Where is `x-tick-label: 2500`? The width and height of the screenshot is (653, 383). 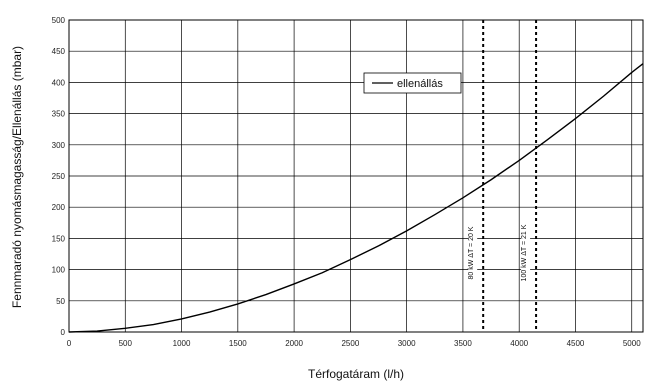
x-tick-label: 2500 is located at coordinates (350, 343).